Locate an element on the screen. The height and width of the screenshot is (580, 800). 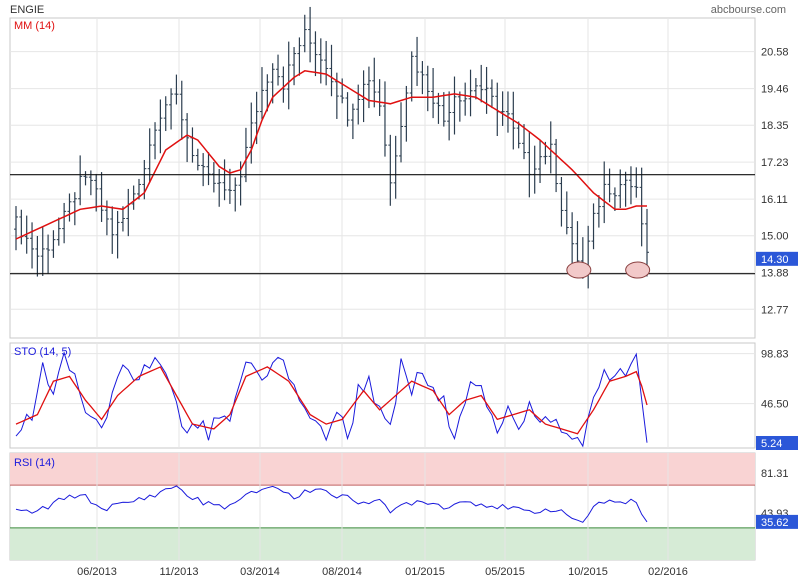
source-label: abcbourse.com is located at coordinates (748, 10).